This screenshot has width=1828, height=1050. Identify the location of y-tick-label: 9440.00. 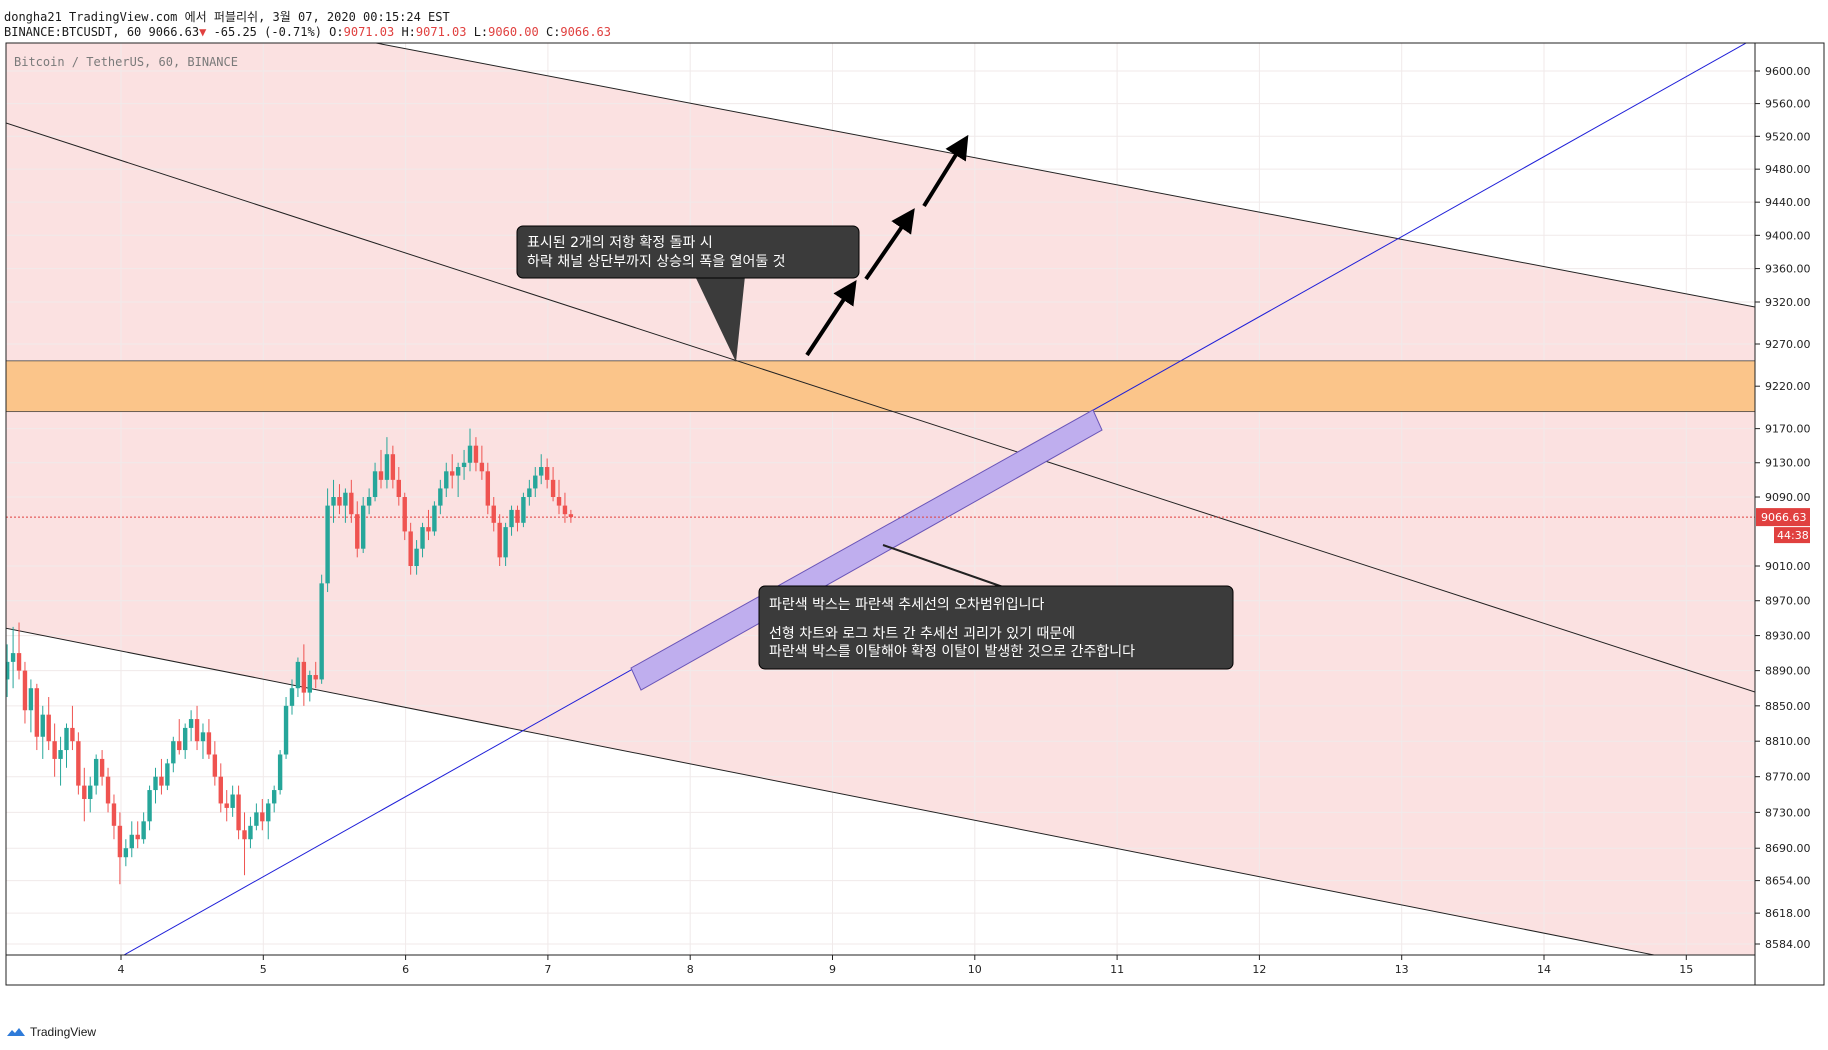
(1788, 202).